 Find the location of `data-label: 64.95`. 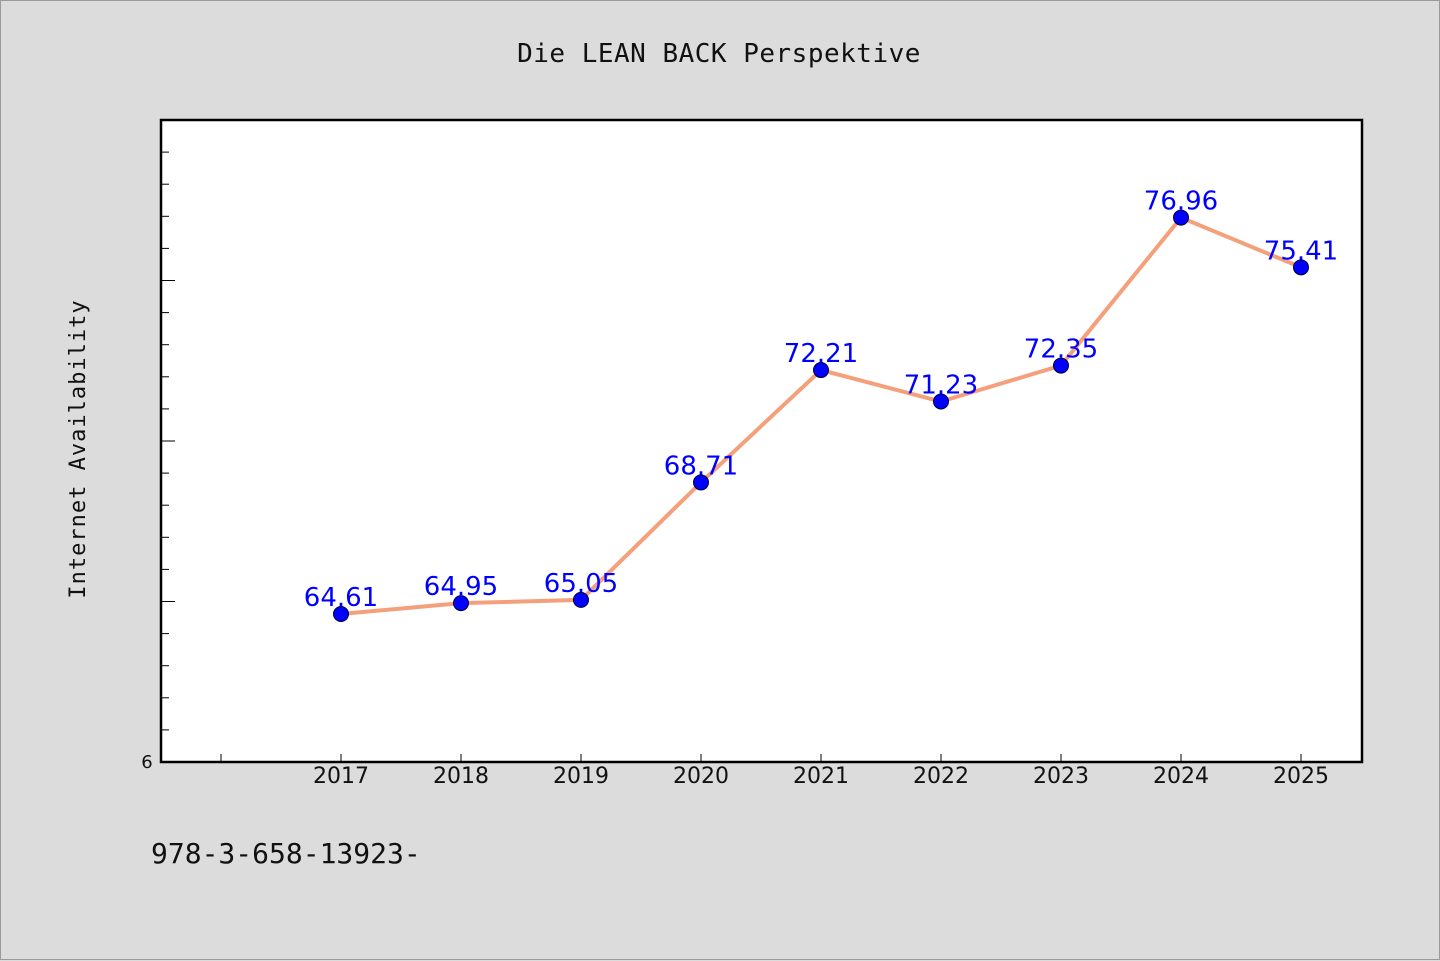

data-label: 64.95 is located at coordinates (461, 587).